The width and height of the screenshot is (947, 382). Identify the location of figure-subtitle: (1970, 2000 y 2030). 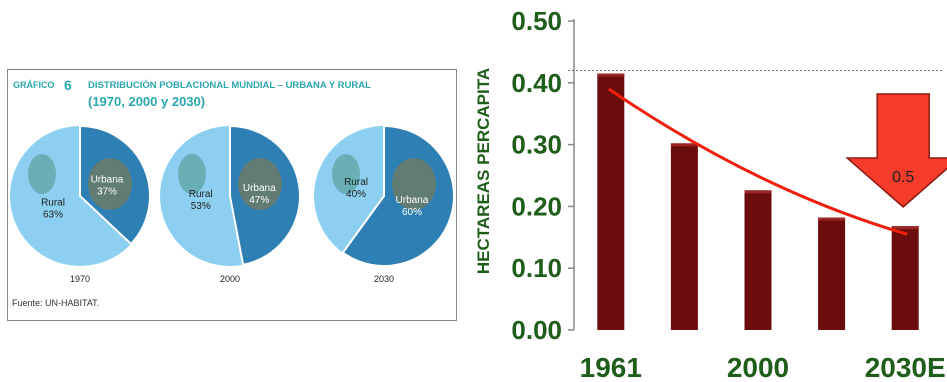
(146, 101).